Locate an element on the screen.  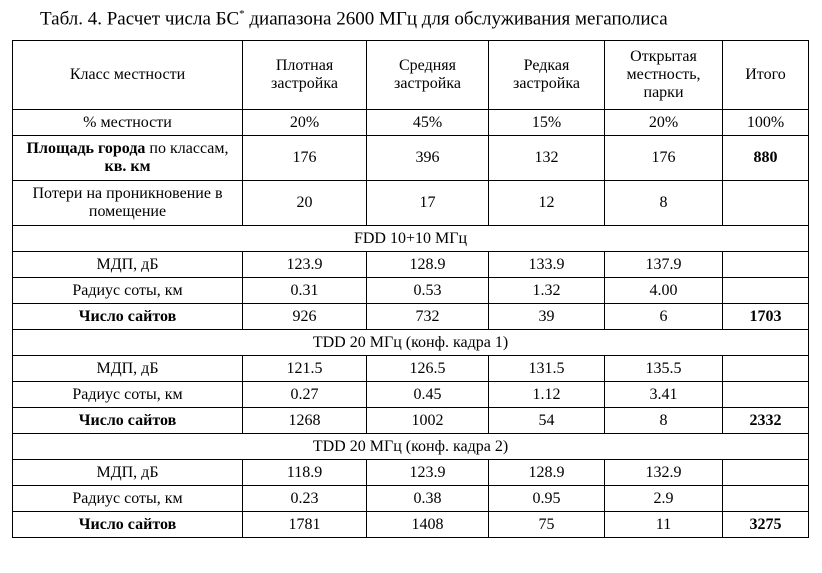
value-cell: 133.9 is located at coordinates (546, 264).